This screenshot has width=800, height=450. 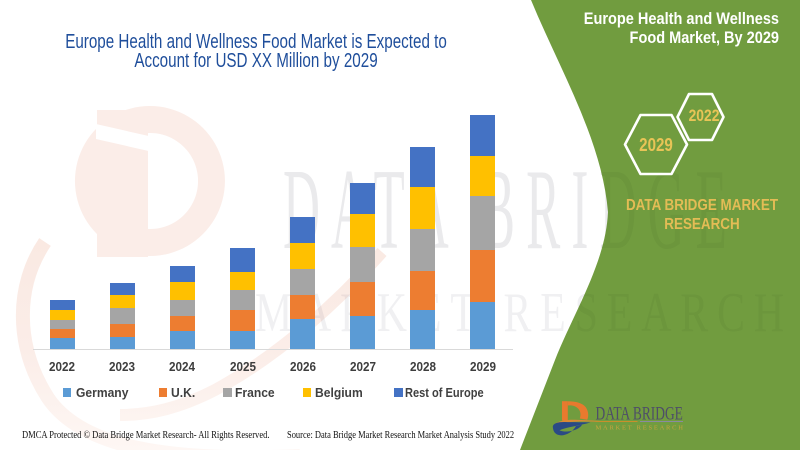 I want to click on svg-text: DATA BRIDGE, so click(x=639, y=414).